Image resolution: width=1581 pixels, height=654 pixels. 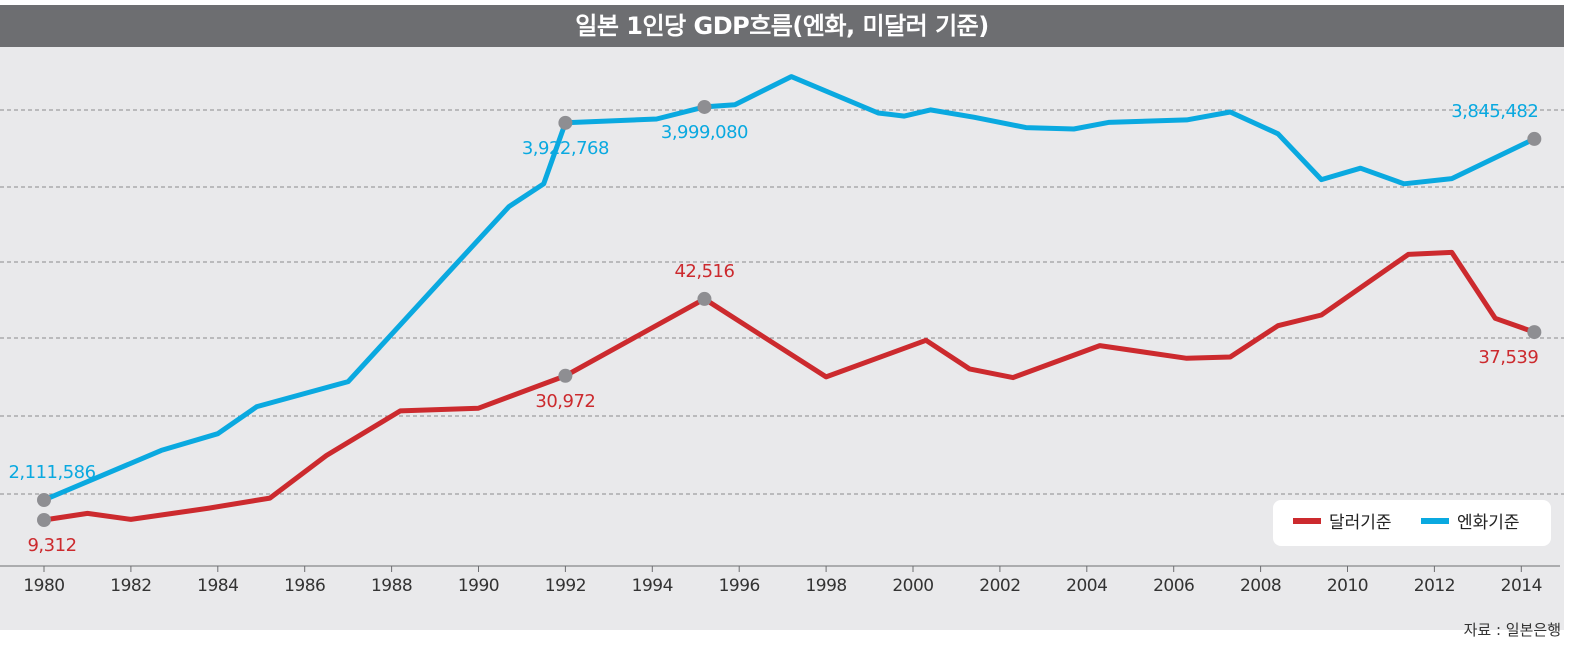 What do you see at coordinates (1434, 586) in the screenshot?
I see `x-tick-label-2012: 2012` at bounding box center [1434, 586].